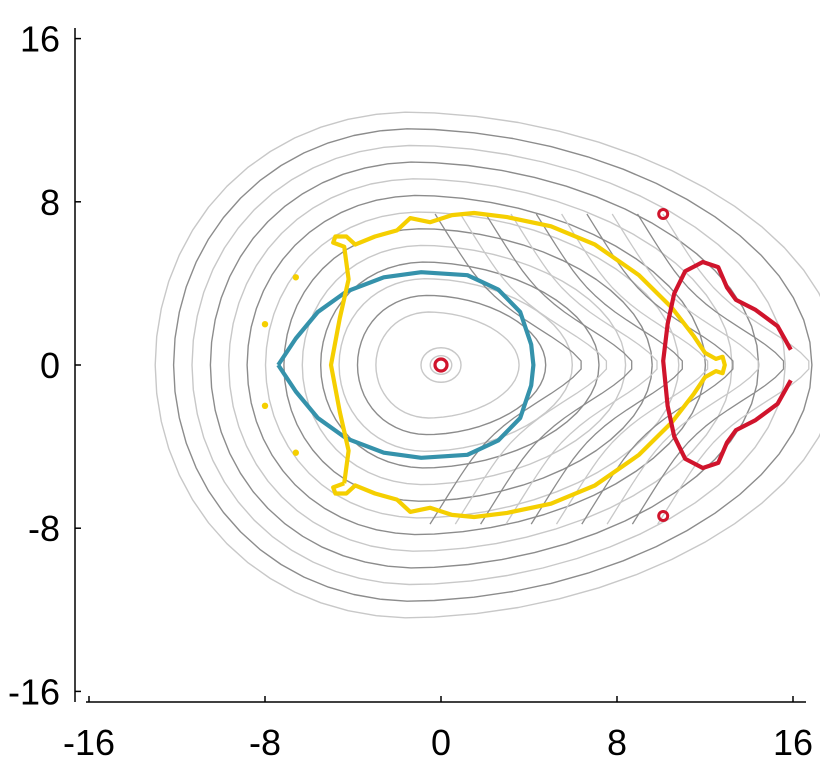 The height and width of the screenshot is (768, 830). What do you see at coordinates (34, 691) in the screenshot?
I see `y-tick-label: -16` at bounding box center [34, 691].